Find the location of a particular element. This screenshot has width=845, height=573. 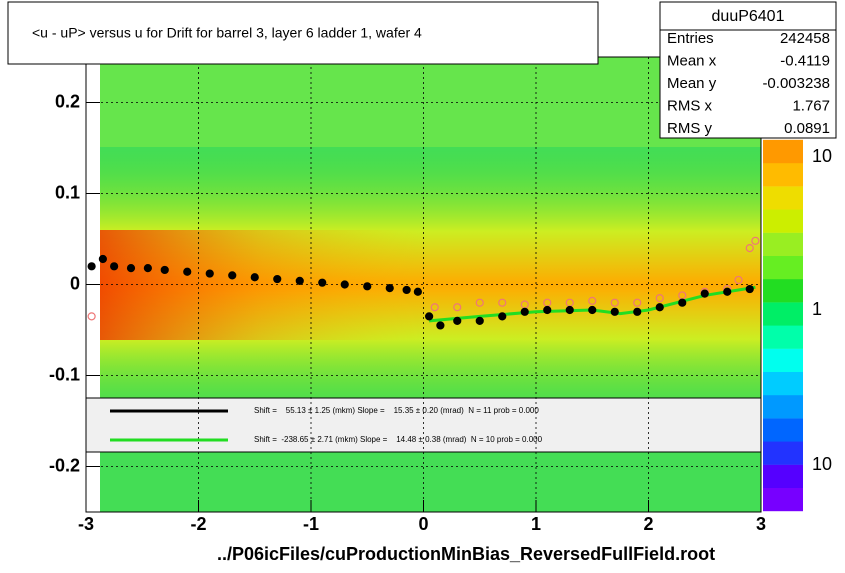

stats-title: duuP6401 is located at coordinates (748, 16).